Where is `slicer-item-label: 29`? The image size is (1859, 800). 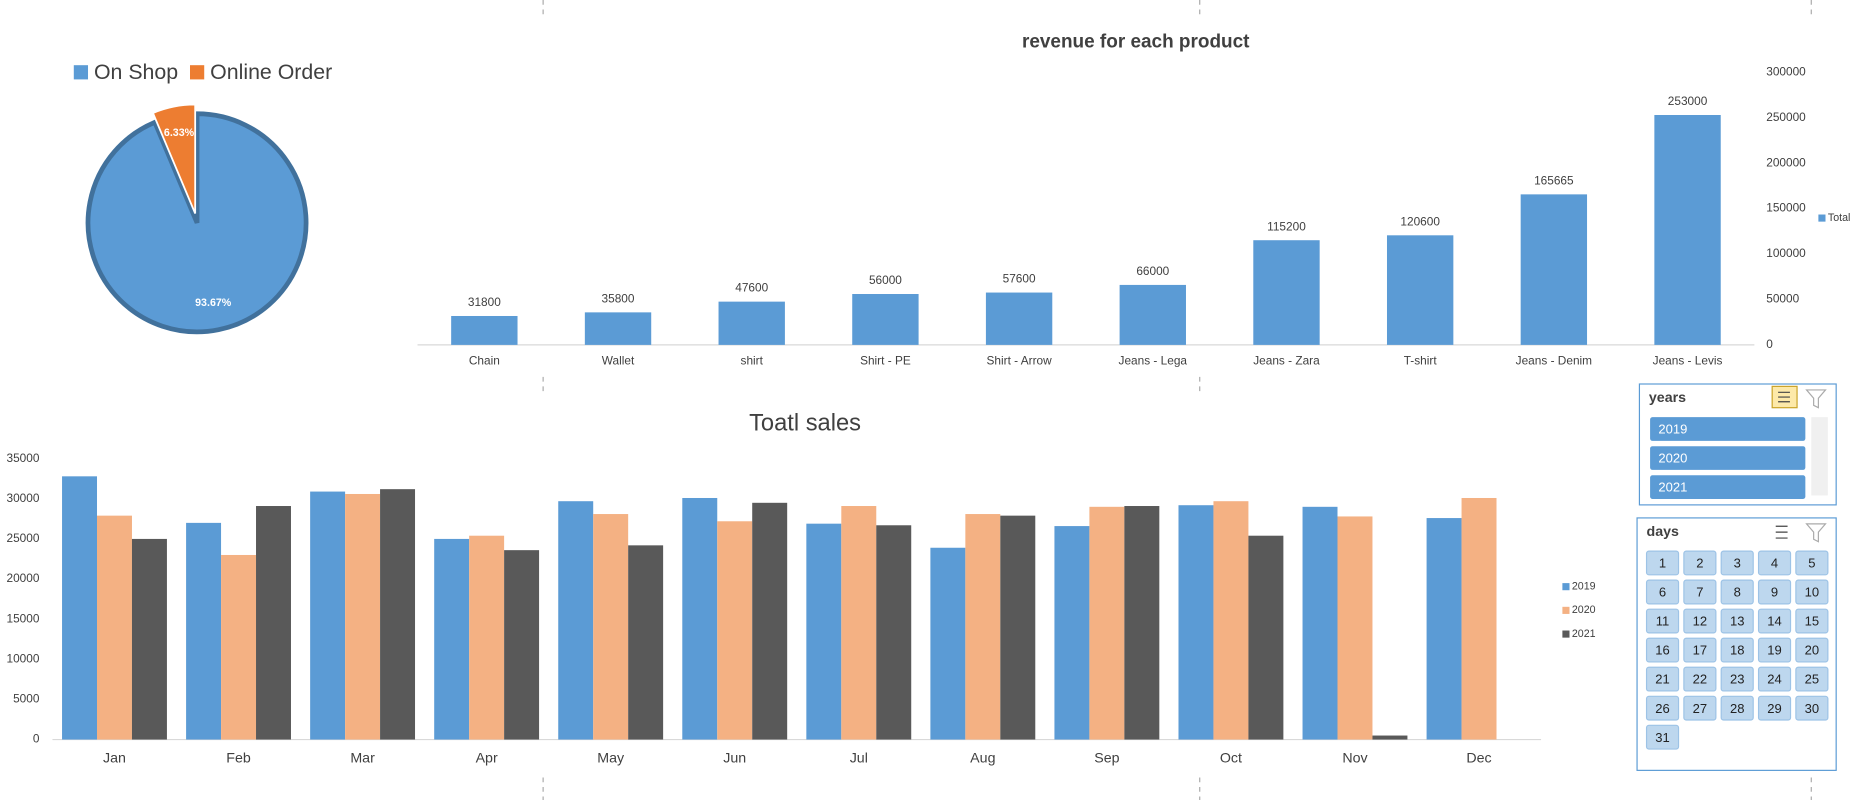 slicer-item-label: 29 is located at coordinates (1774, 708).